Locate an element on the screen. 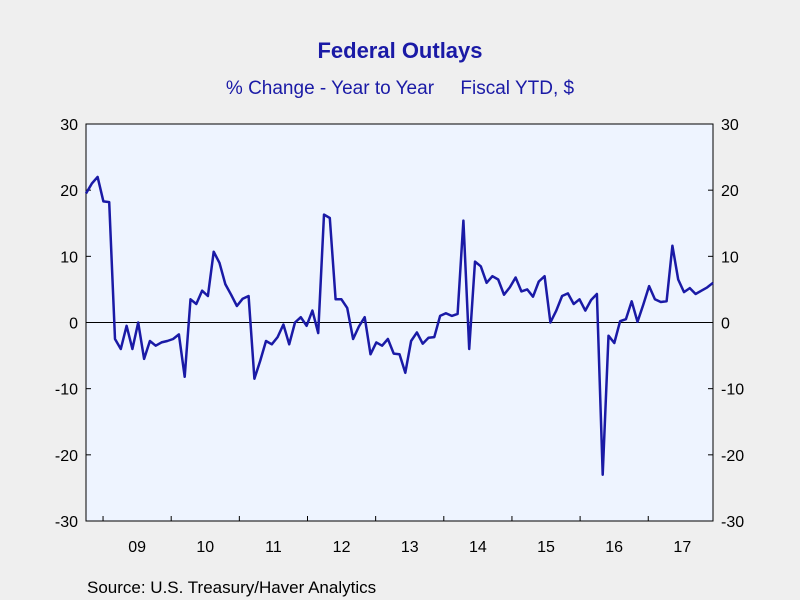  y-tick-label-right-6: 30 is located at coordinates (730, 125).